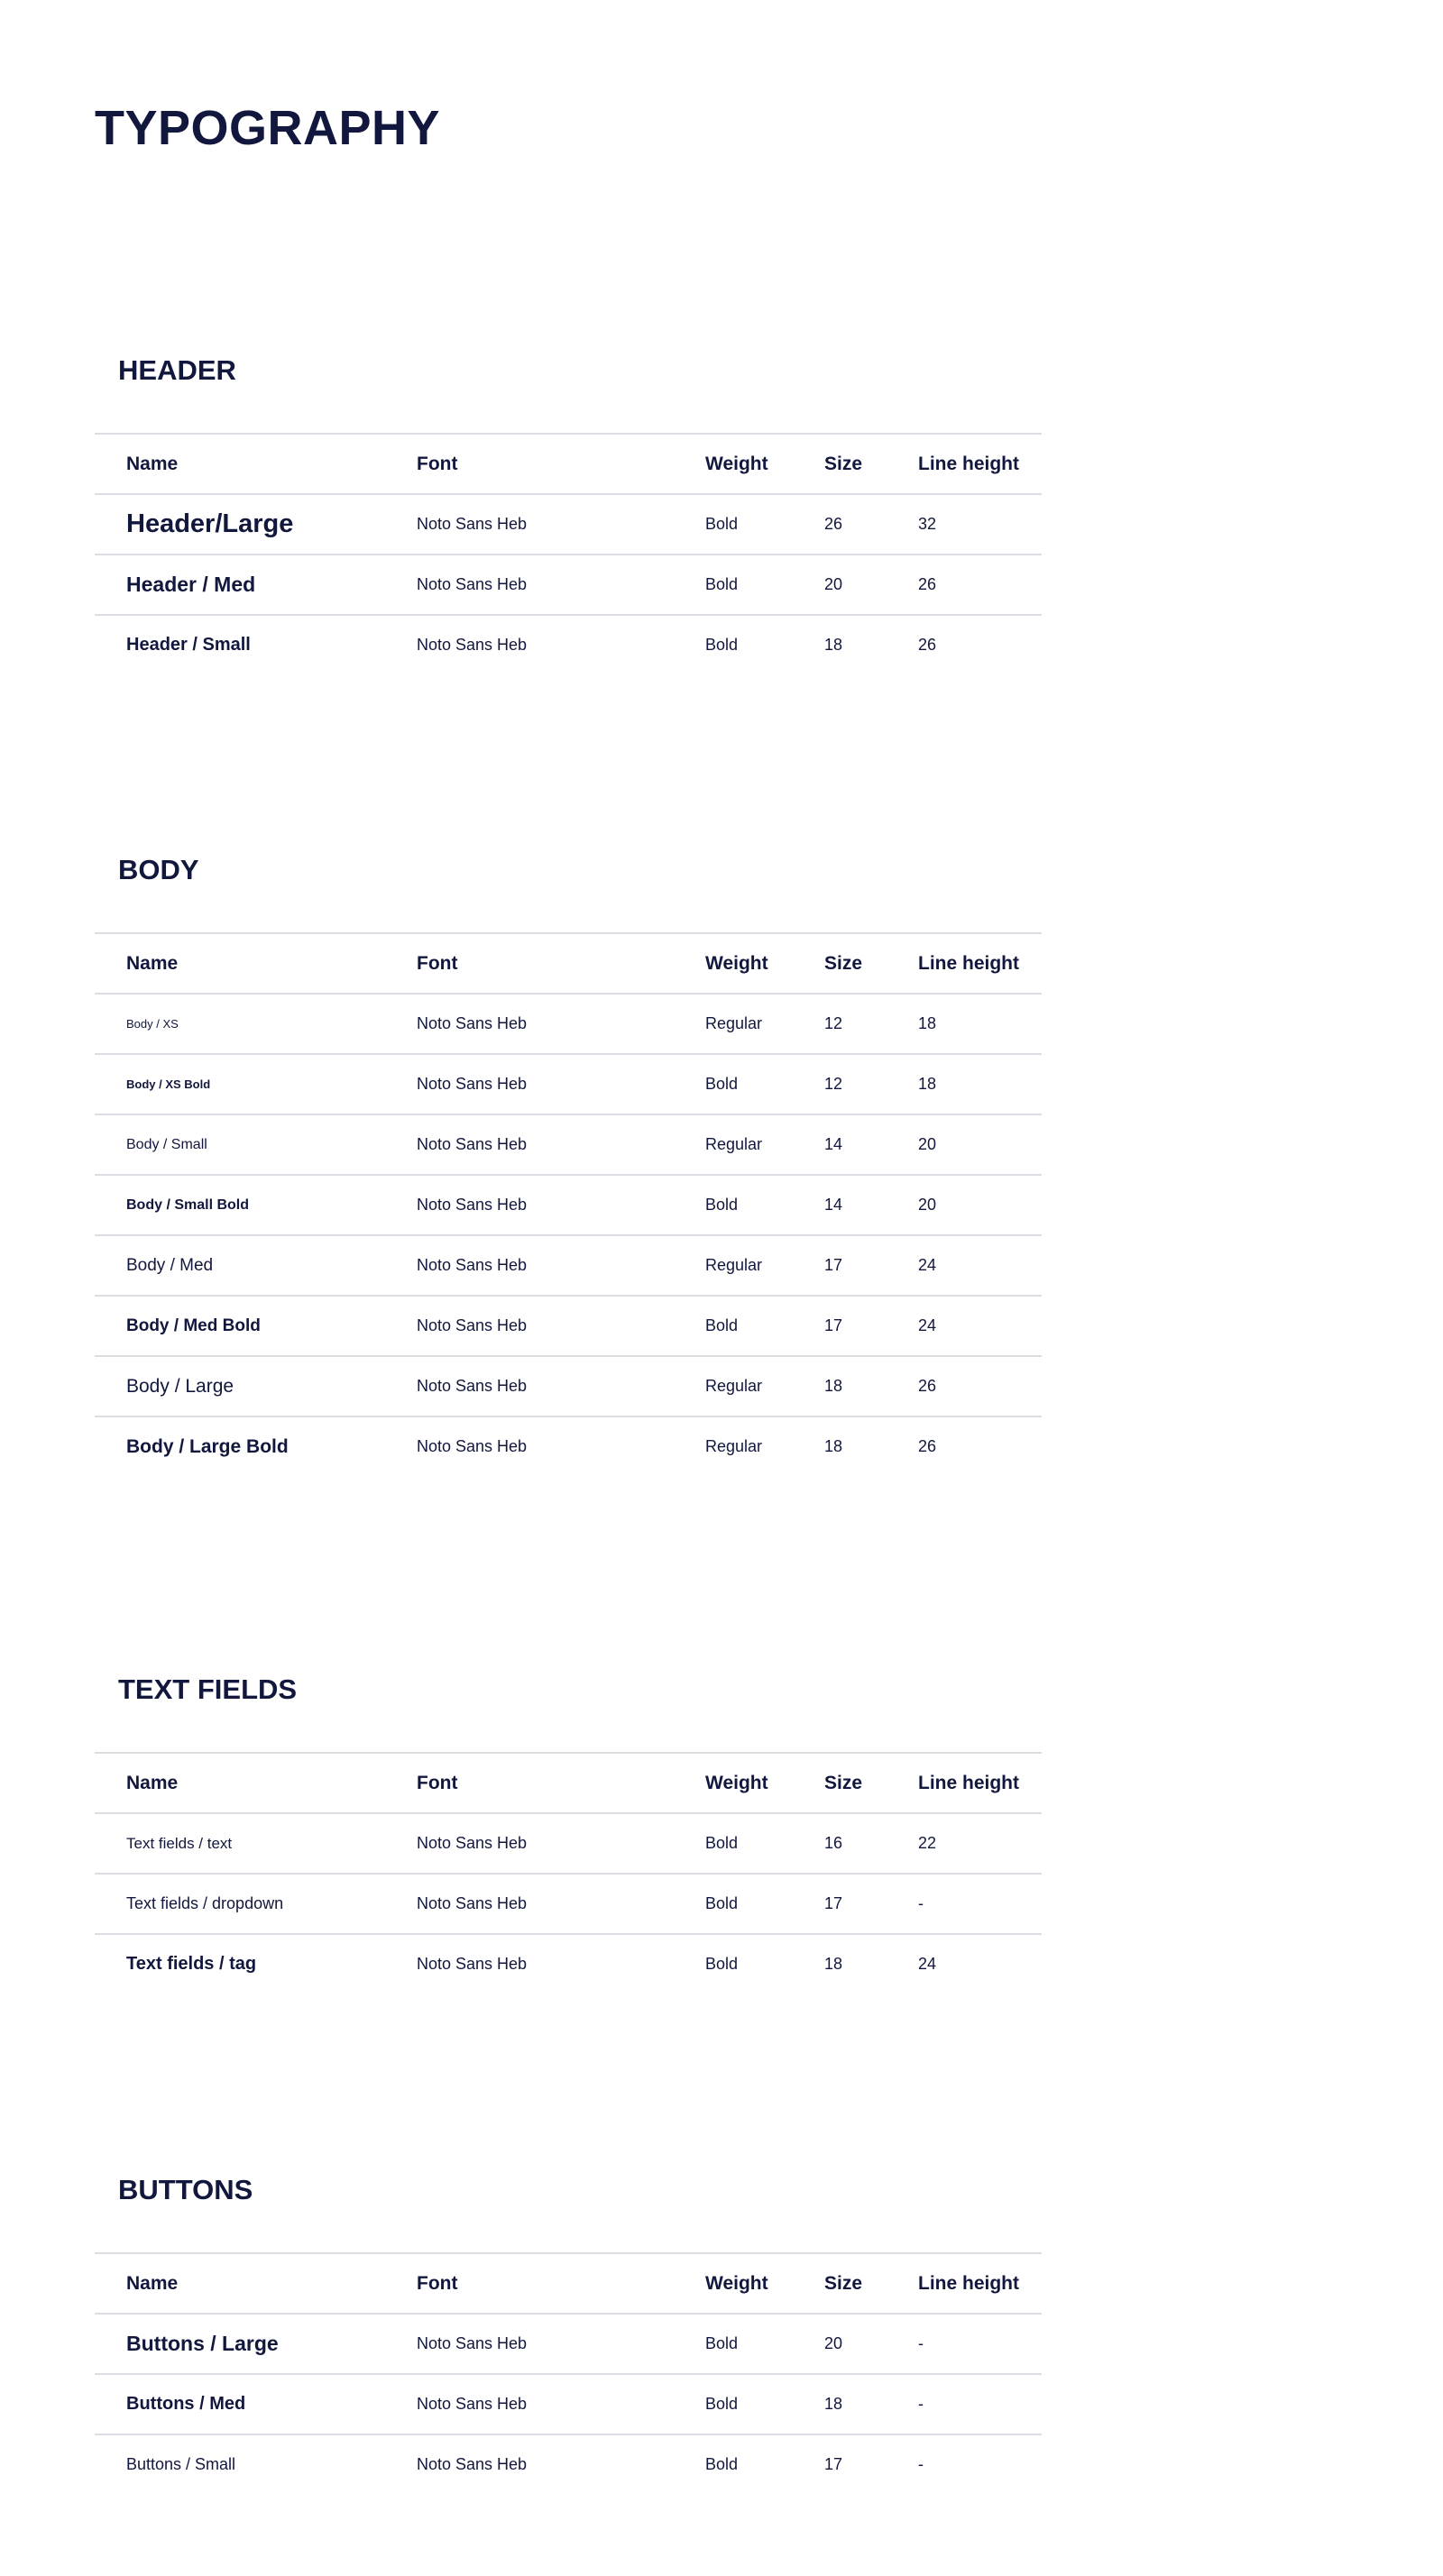 The width and height of the screenshot is (1443, 2576). I want to click on style-name-sample: Body / XS, so click(152, 1024).